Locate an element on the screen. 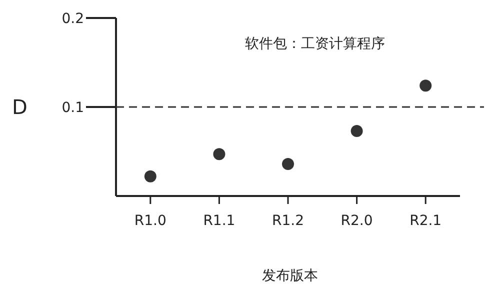 The height and width of the screenshot is (292, 486). x-axis-title: 发布版本 is located at coordinates (290, 276).